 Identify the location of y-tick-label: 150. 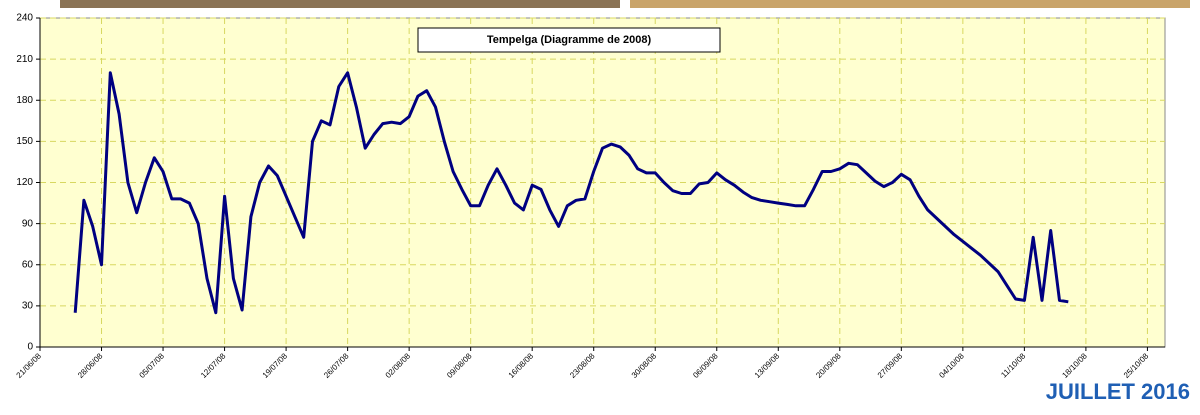
(24, 141).